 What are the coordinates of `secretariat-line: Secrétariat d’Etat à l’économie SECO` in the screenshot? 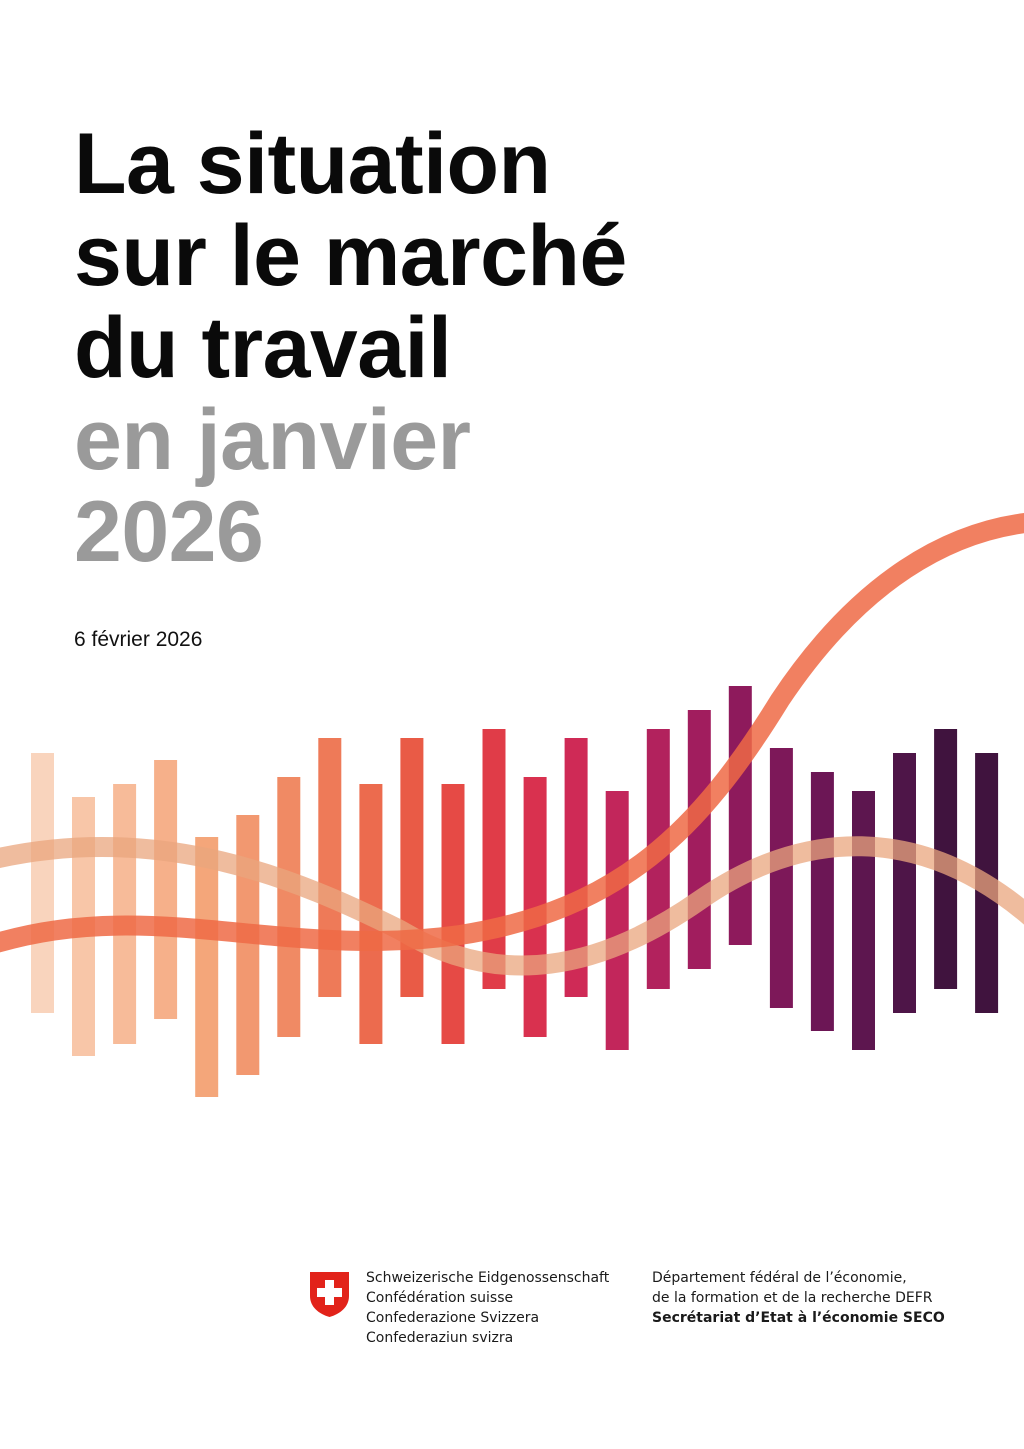 It's located at (798, 1318).